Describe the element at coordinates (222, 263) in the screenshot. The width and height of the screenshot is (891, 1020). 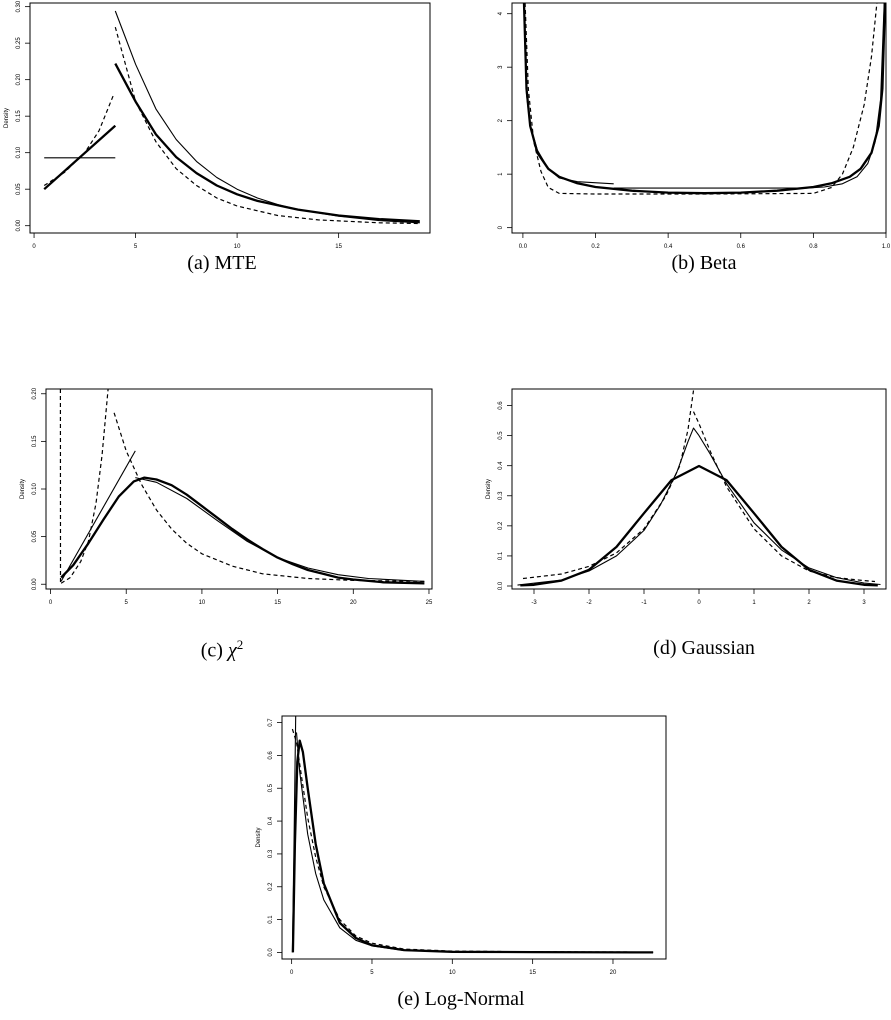
I see `caption-mte: (a) MTE` at that location.